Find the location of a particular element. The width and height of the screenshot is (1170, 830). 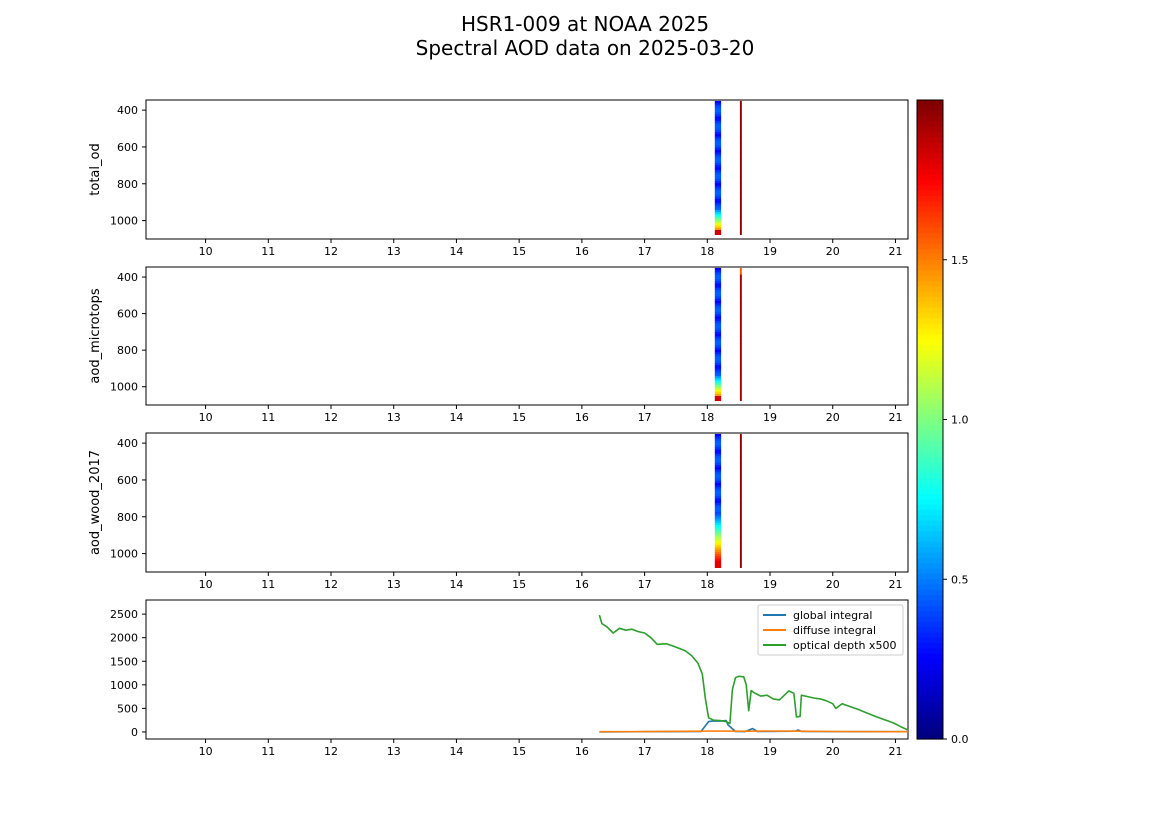

x-tick-label: 18 is located at coordinates (707, 584).